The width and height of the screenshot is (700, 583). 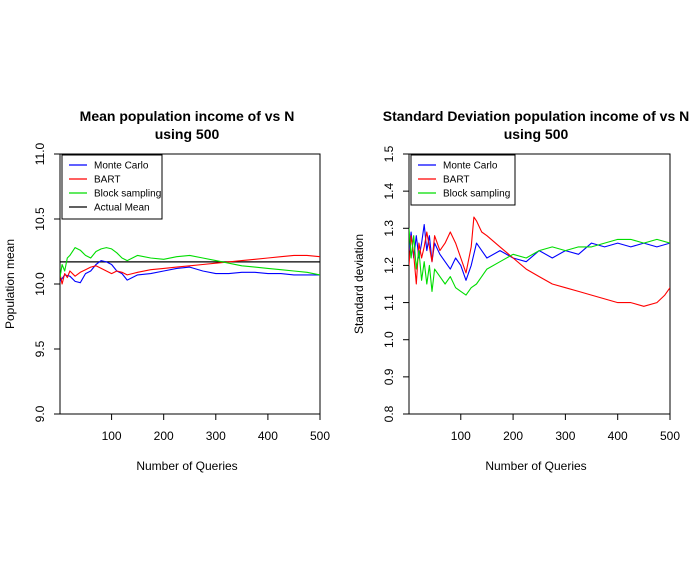 I want to click on chart-1-y-tick-label: 10.0, so click(x=40, y=284).